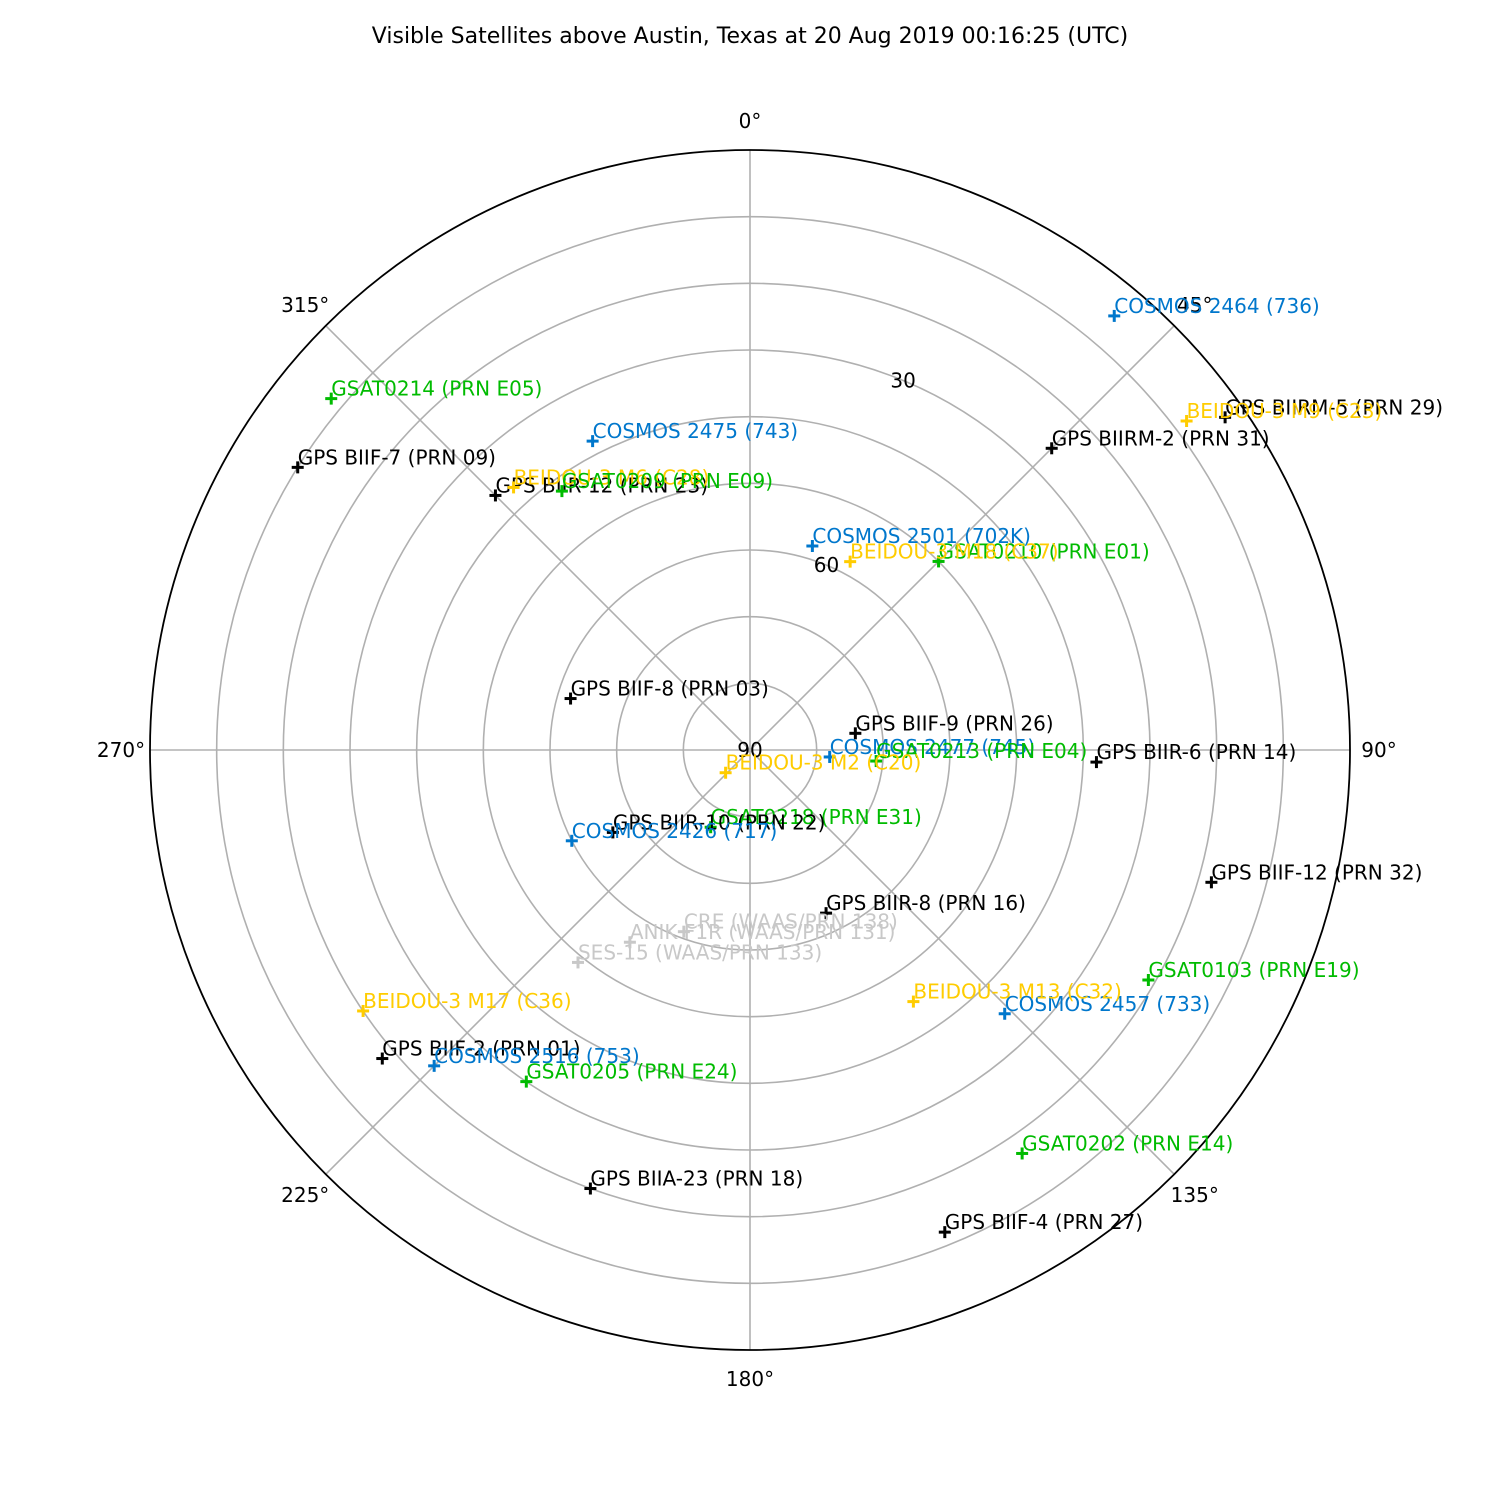 This screenshot has width=1500, height=1500. Describe the element at coordinates (750, 1379) in the screenshot. I see `theta-tick-label: 180°` at that location.